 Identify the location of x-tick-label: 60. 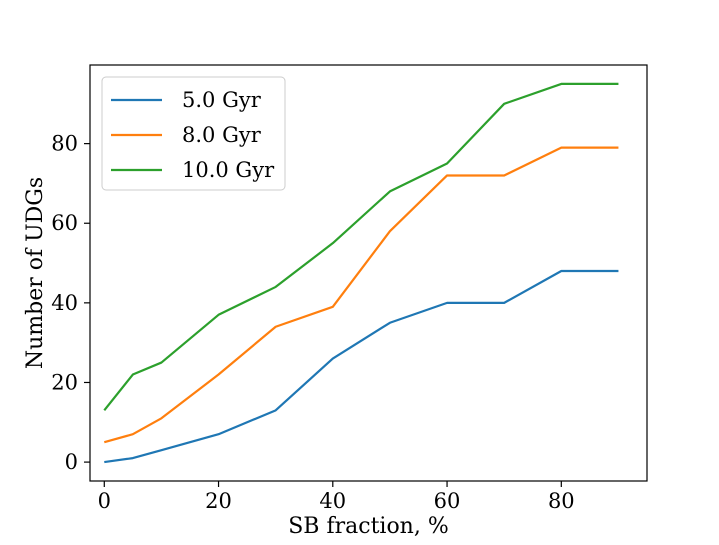
(447, 501).